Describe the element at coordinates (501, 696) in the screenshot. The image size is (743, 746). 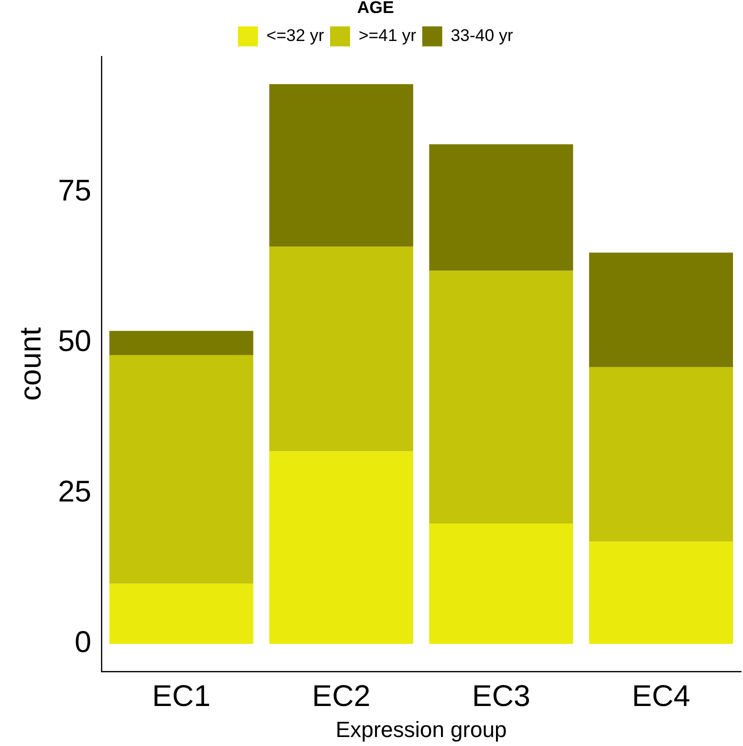
I see `x-tick-label: EC3` at that location.